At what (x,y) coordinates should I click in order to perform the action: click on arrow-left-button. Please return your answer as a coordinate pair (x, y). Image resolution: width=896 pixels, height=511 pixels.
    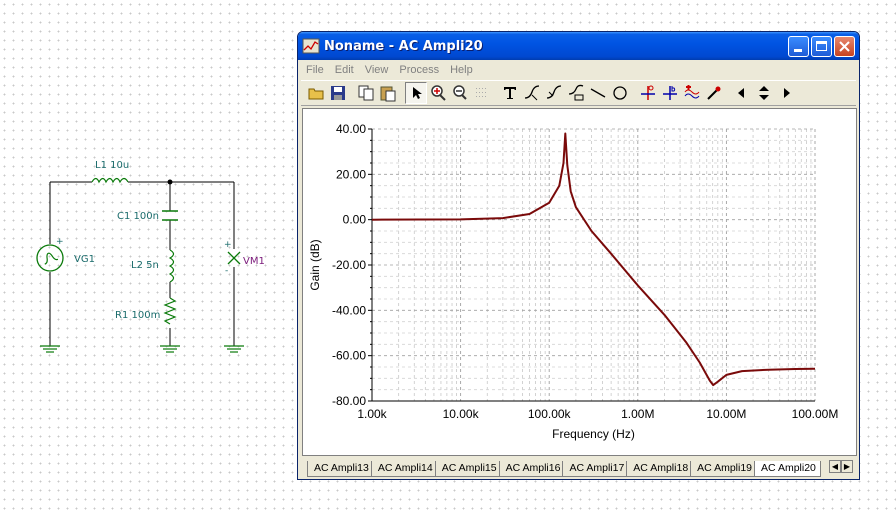
    Looking at the image, I should click on (742, 93).